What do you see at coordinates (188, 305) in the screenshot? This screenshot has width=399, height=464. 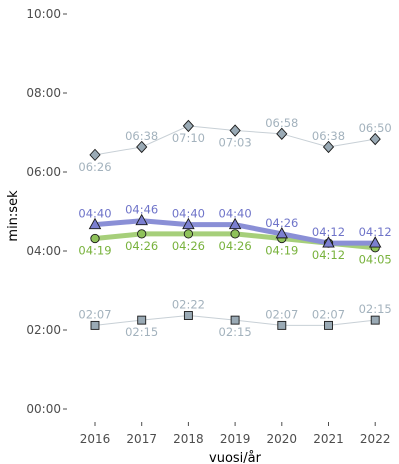 I see `data-label: 02:22` at bounding box center [188, 305].